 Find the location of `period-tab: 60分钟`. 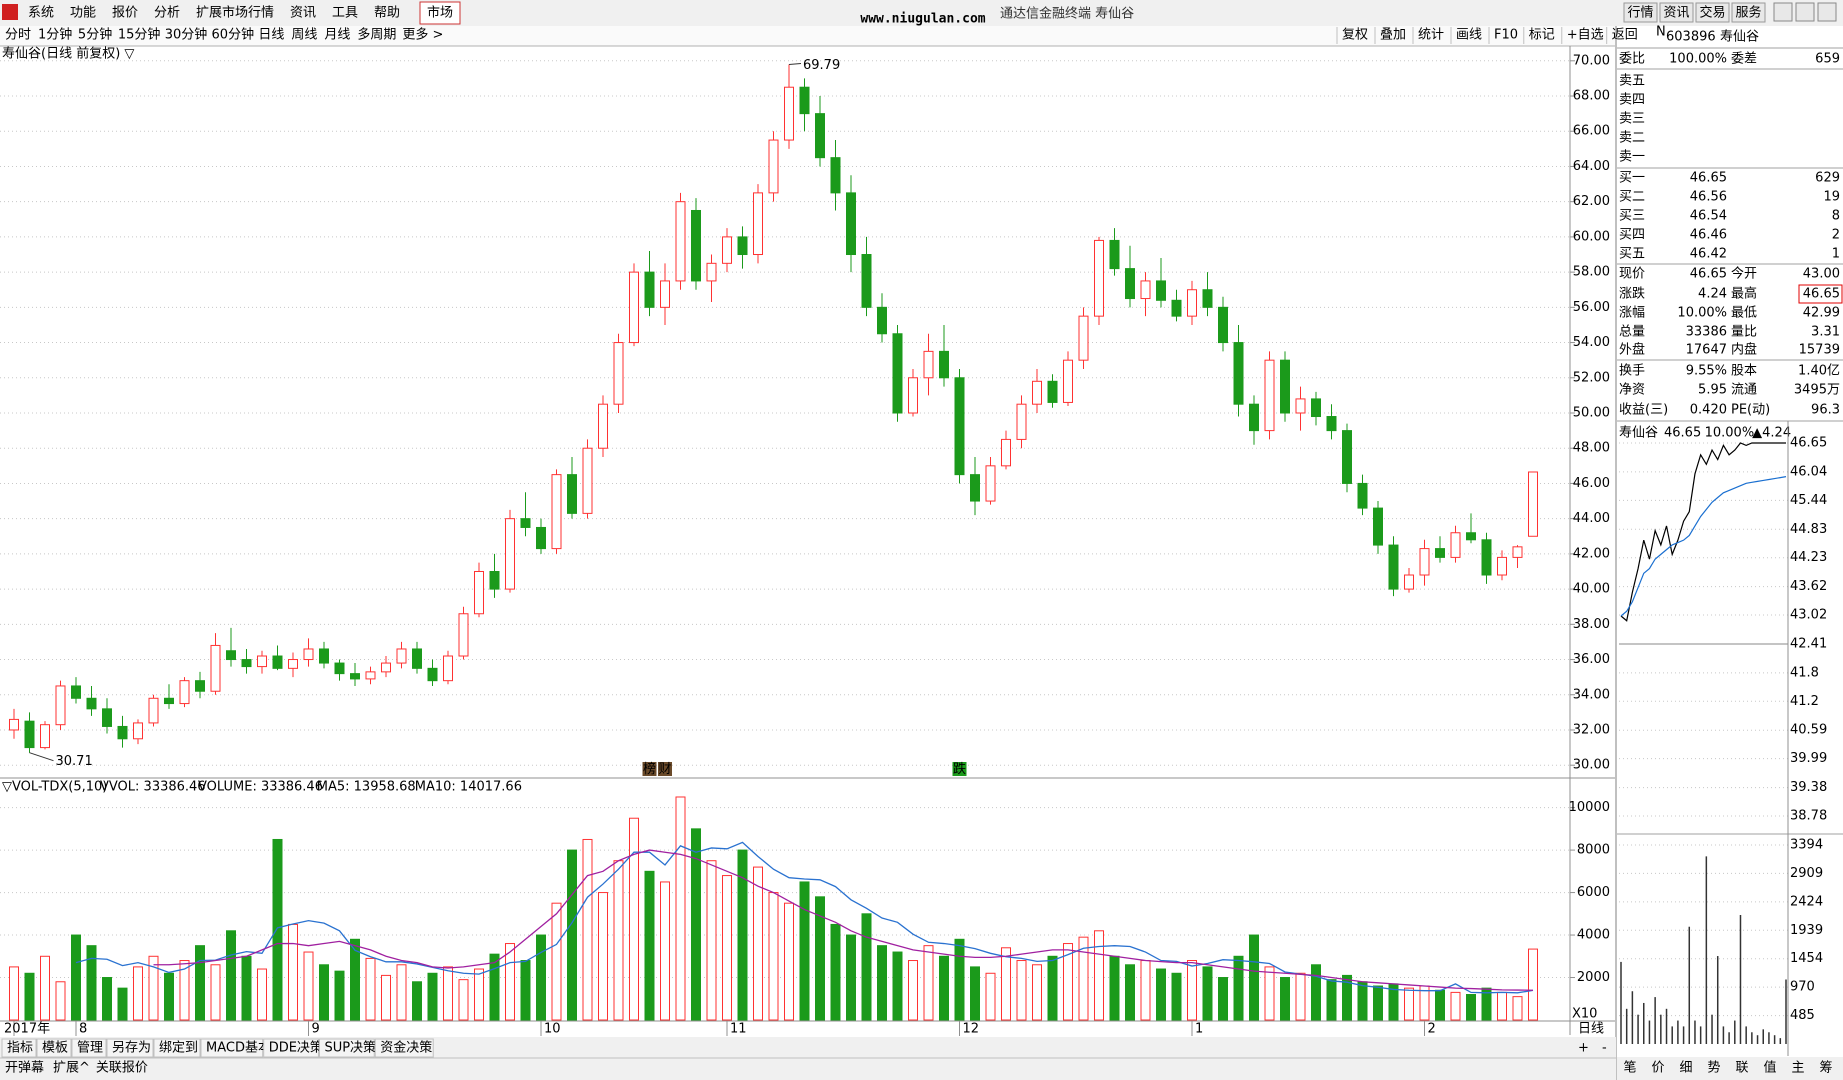

period-tab: 60分钟 is located at coordinates (233, 35).